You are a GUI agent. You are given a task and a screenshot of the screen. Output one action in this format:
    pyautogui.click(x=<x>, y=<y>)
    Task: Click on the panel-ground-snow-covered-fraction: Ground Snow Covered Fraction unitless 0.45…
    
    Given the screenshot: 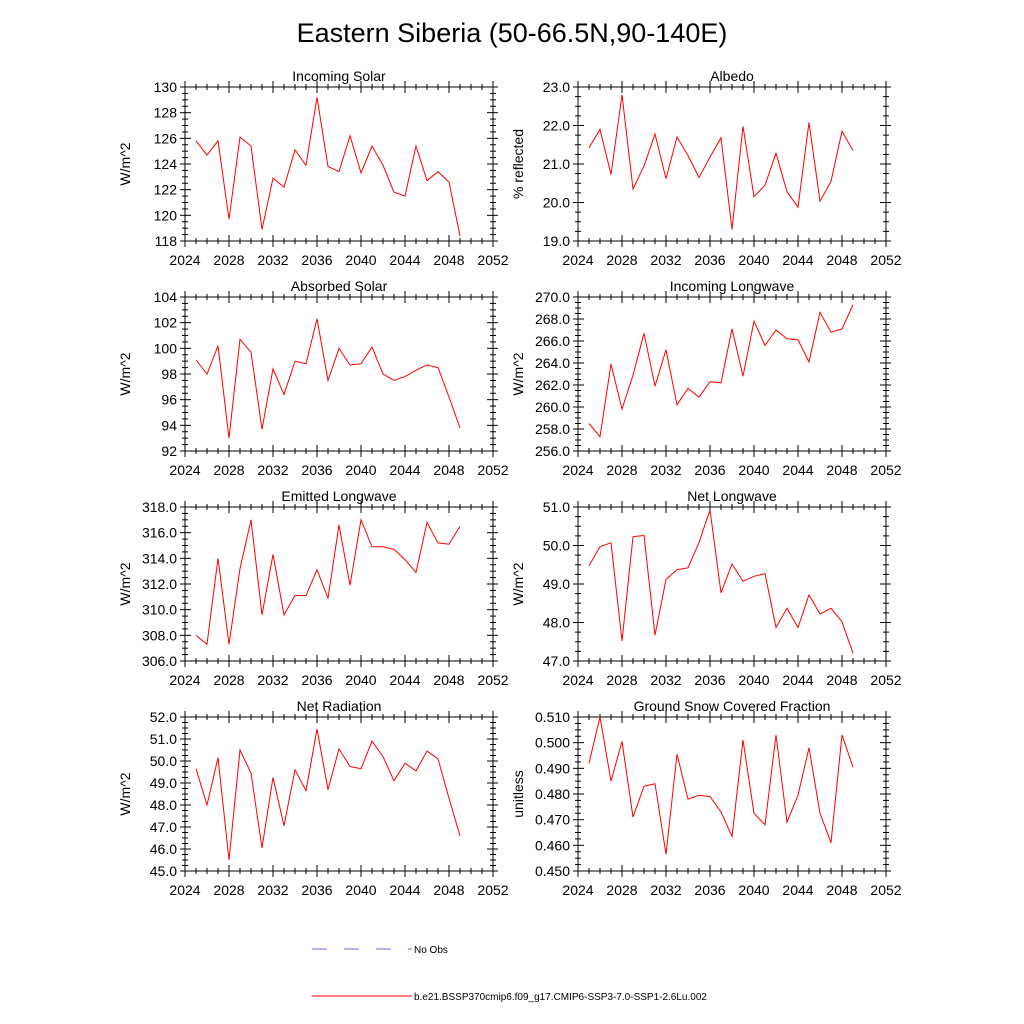 What is the action you would take?
    pyautogui.click(x=706, y=798)
    